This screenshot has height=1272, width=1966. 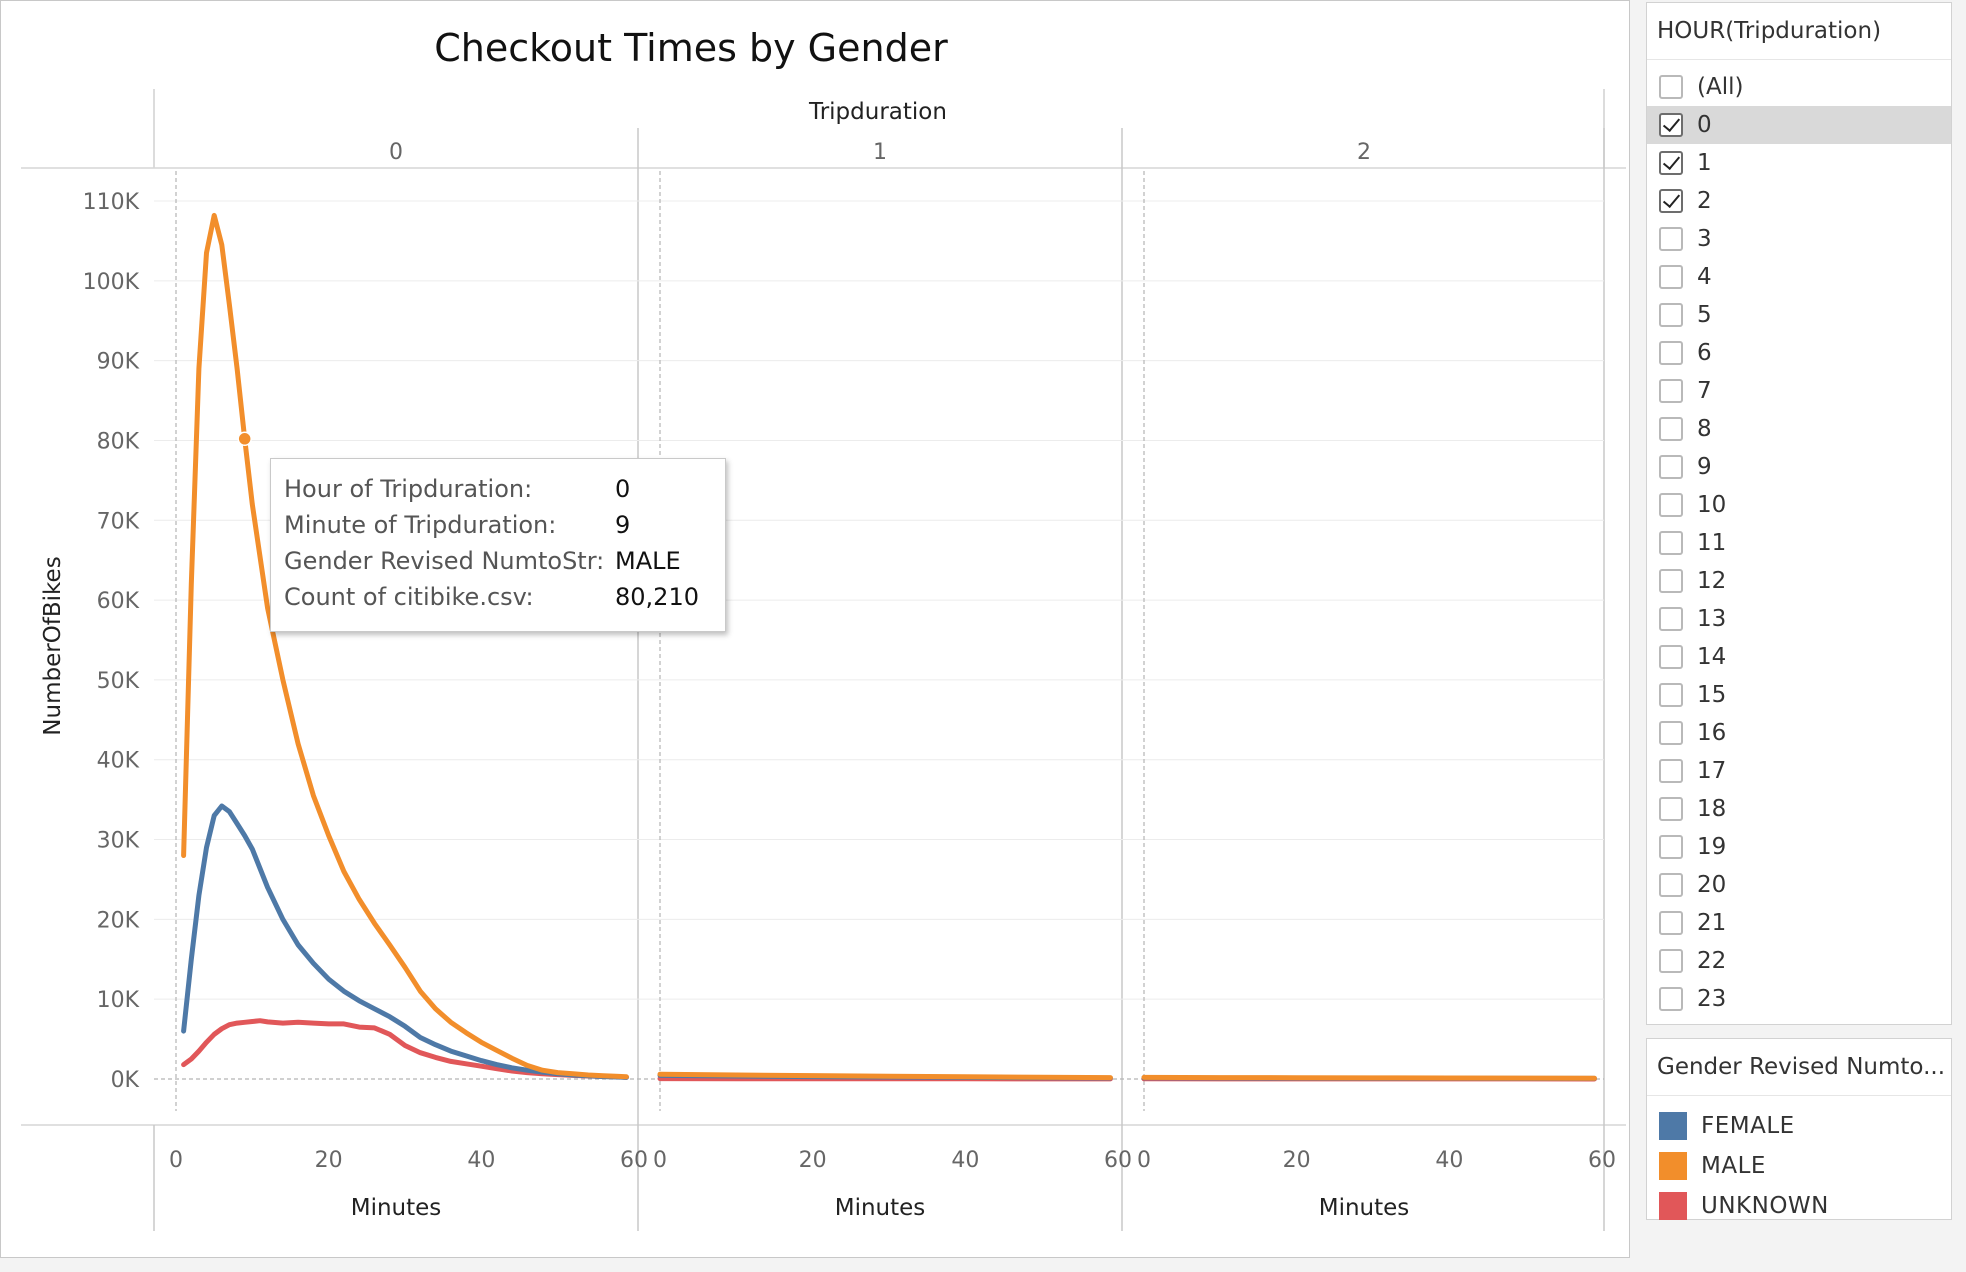 I want to click on filter-item-0: 0, so click(x=1799, y=125).